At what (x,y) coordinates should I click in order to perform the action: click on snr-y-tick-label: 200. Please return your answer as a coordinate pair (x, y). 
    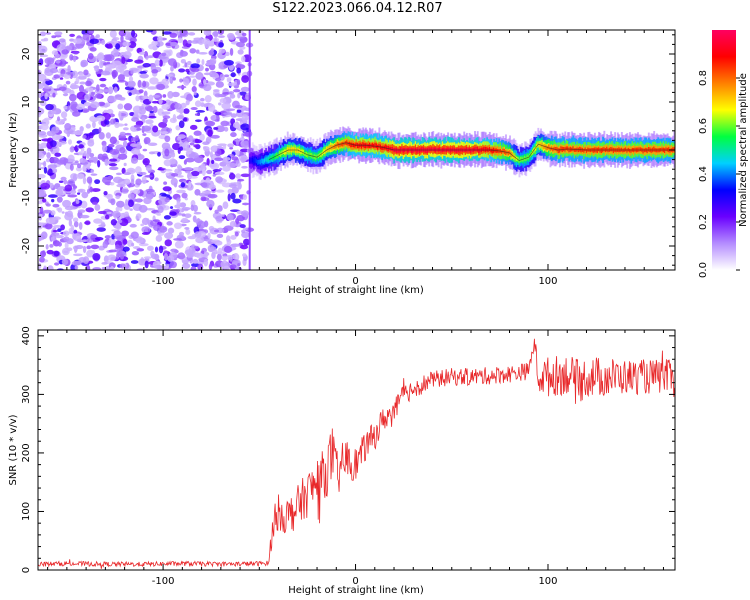
    Looking at the image, I should click on (26, 452).